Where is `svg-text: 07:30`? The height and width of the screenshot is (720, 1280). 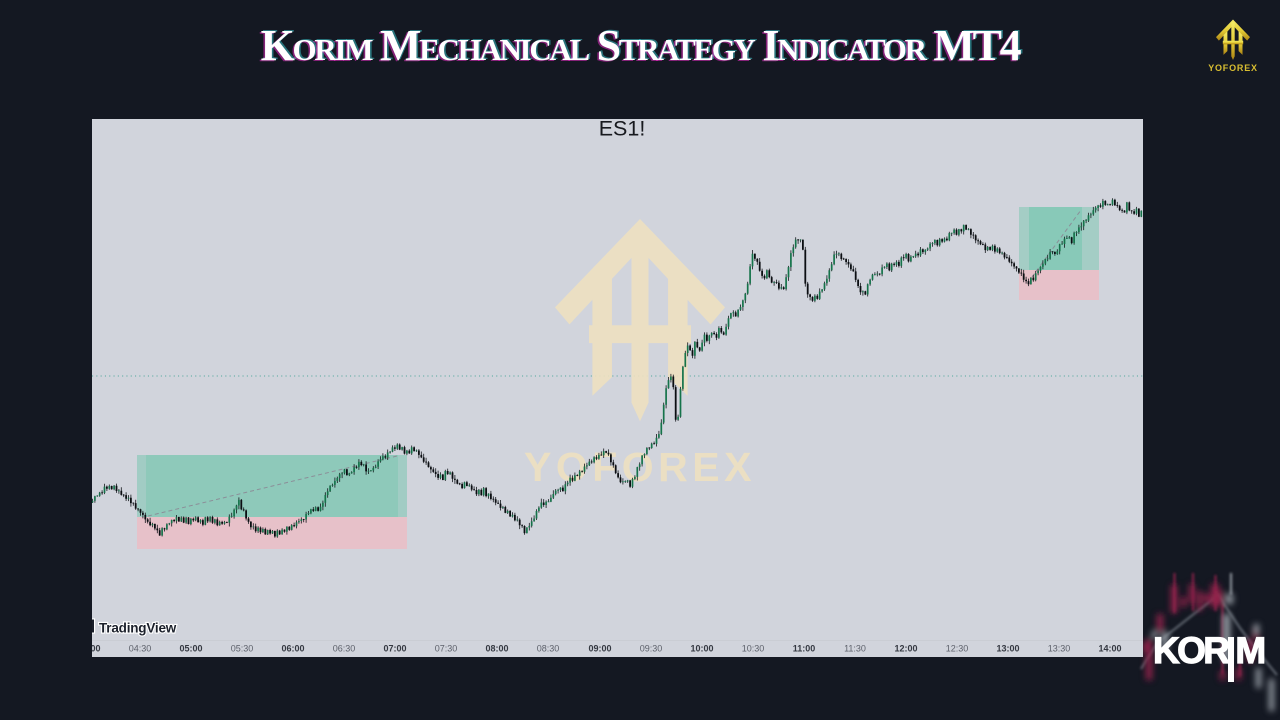
svg-text: 07:30 is located at coordinates (446, 649).